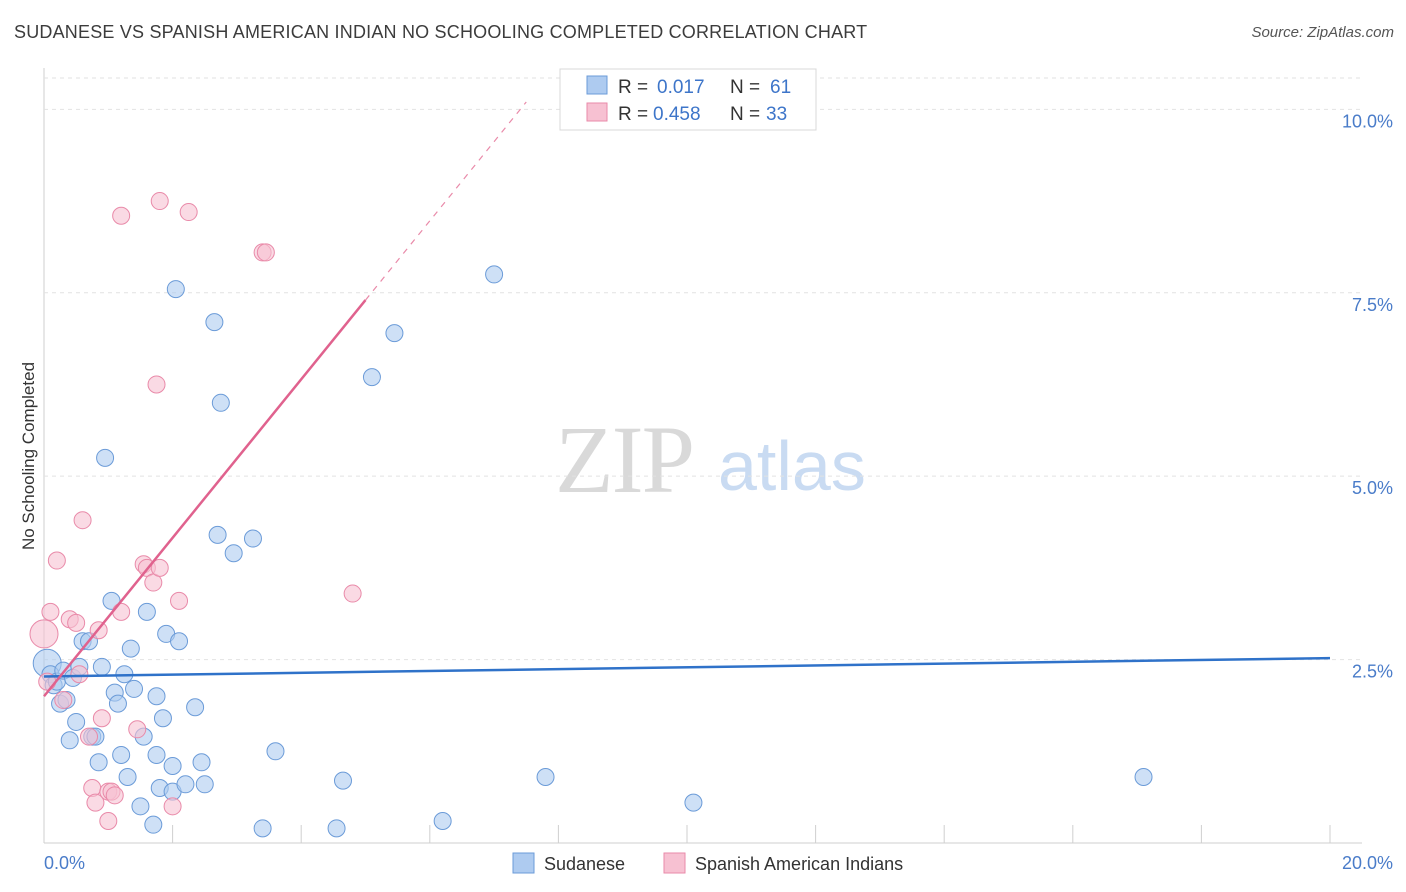 This screenshot has width=1406, height=892. What do you see at coordinates (677, 114) in the screenshot?
I see `stats-legend-r-value-spanish: 0.458` at bounding box center [677, 114].